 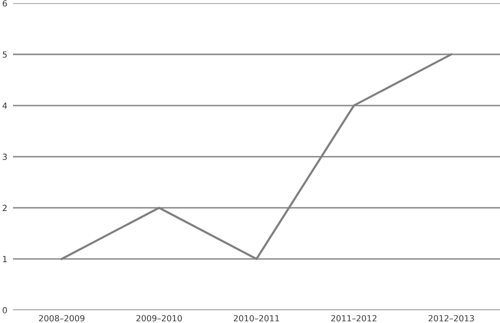 What do you see at coordinates (61, 318) in the screenshot?
I see `x-tick-label: 2008–2009` at bounding box center [61, 318].